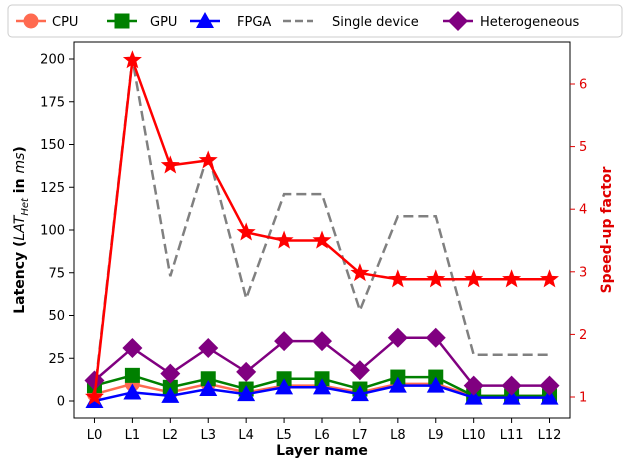 Image resolution: width=628 pixels, height=462 pixels. What do you see at coordinates (550, 435) in the screenshot?
I see `x-tick-label-L12: L12` at bounding box center [550, 435].